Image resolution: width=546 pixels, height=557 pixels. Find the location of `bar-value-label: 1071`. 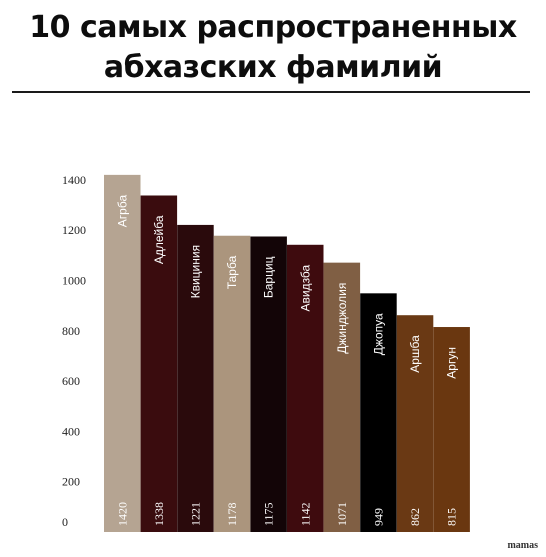

bar-value-label: 1071 is located at coordinates (342, 514).